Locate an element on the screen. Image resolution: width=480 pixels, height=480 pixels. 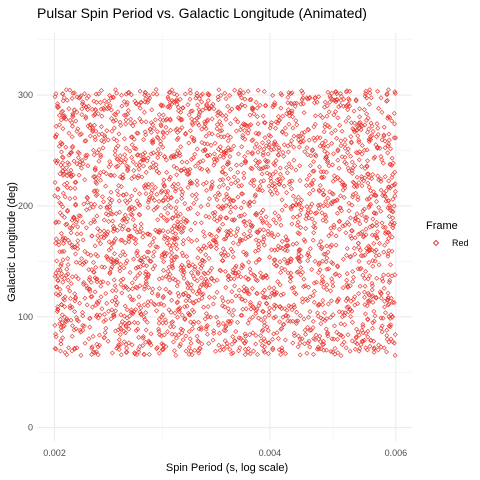
legend-title: Frame is located at coordinates (442, 226).